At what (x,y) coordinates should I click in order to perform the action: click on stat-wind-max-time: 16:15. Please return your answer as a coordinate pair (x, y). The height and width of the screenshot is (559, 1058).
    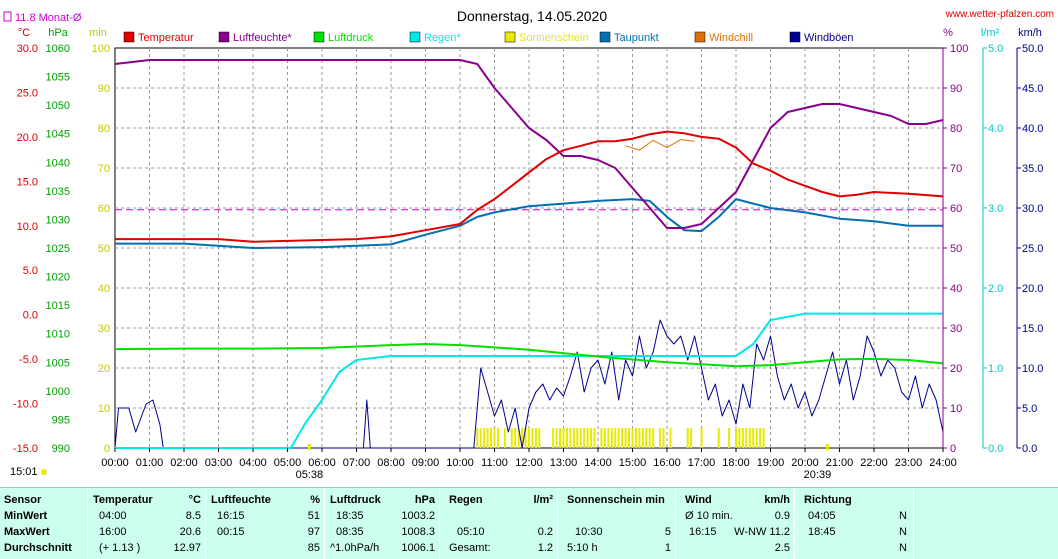
    Looking at the image, I should click on (703, 532).